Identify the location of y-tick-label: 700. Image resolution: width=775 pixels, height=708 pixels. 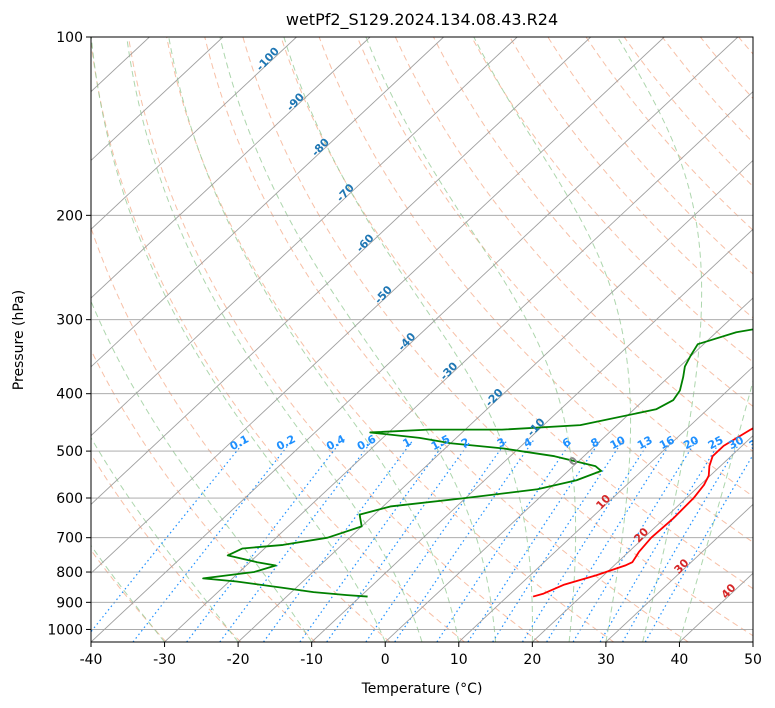
(69, 539).